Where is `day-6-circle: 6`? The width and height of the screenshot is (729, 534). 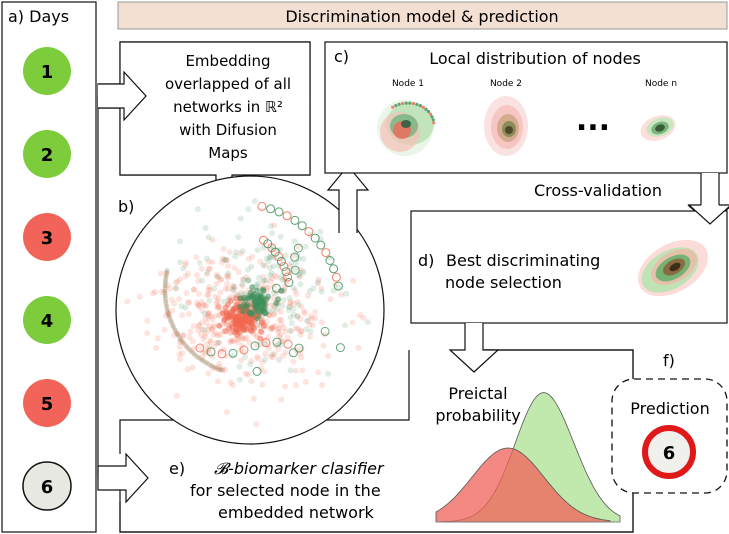 day-6-circle: 6 is located at coordinates (47, 486).